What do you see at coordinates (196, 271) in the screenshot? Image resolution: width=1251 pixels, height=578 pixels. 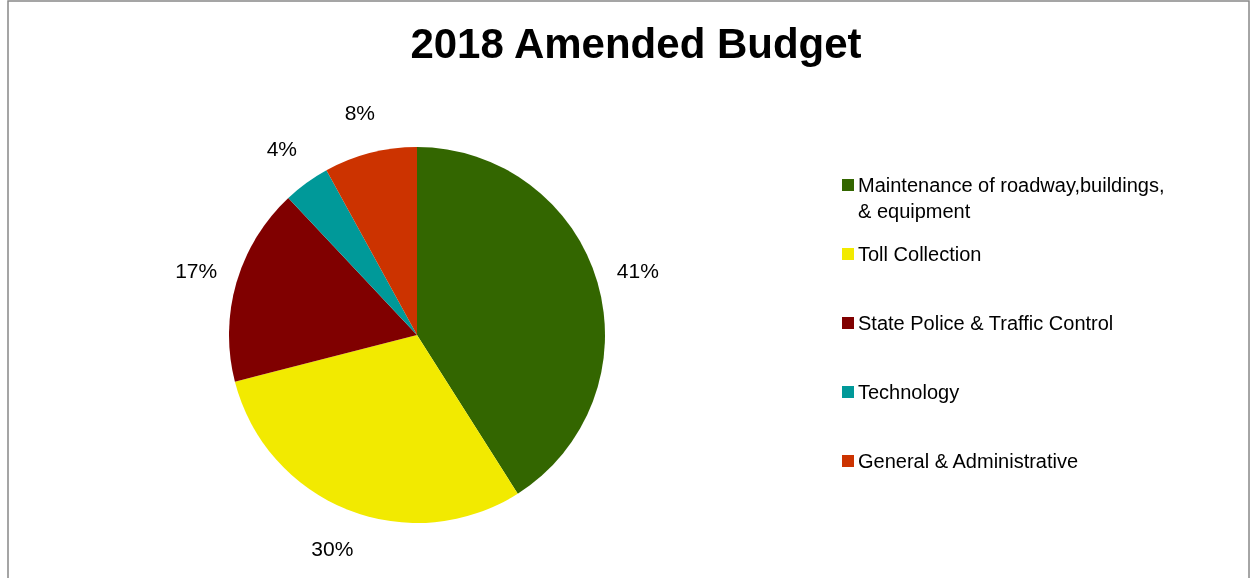 I see `data-label: 17%` at bounding box center [196, 271].